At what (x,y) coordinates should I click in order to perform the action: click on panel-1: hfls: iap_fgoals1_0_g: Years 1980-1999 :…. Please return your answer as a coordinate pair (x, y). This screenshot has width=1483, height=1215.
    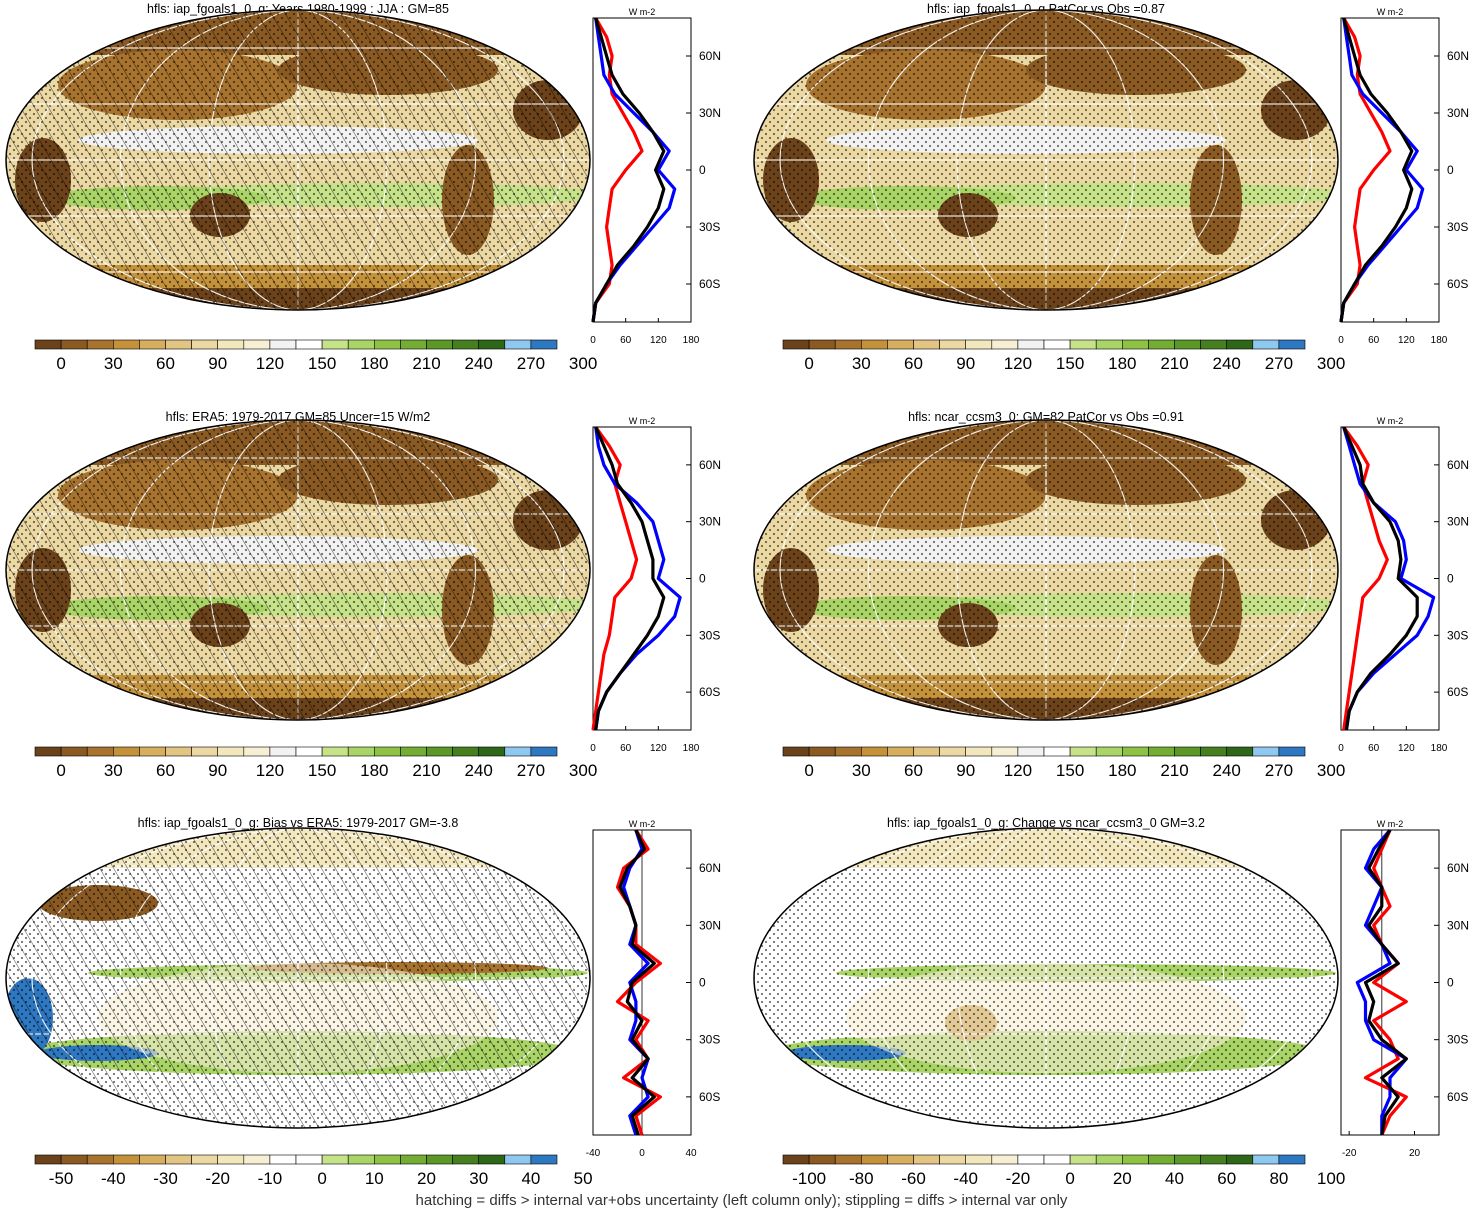
    Looking at the image, I should click on (301, 187).